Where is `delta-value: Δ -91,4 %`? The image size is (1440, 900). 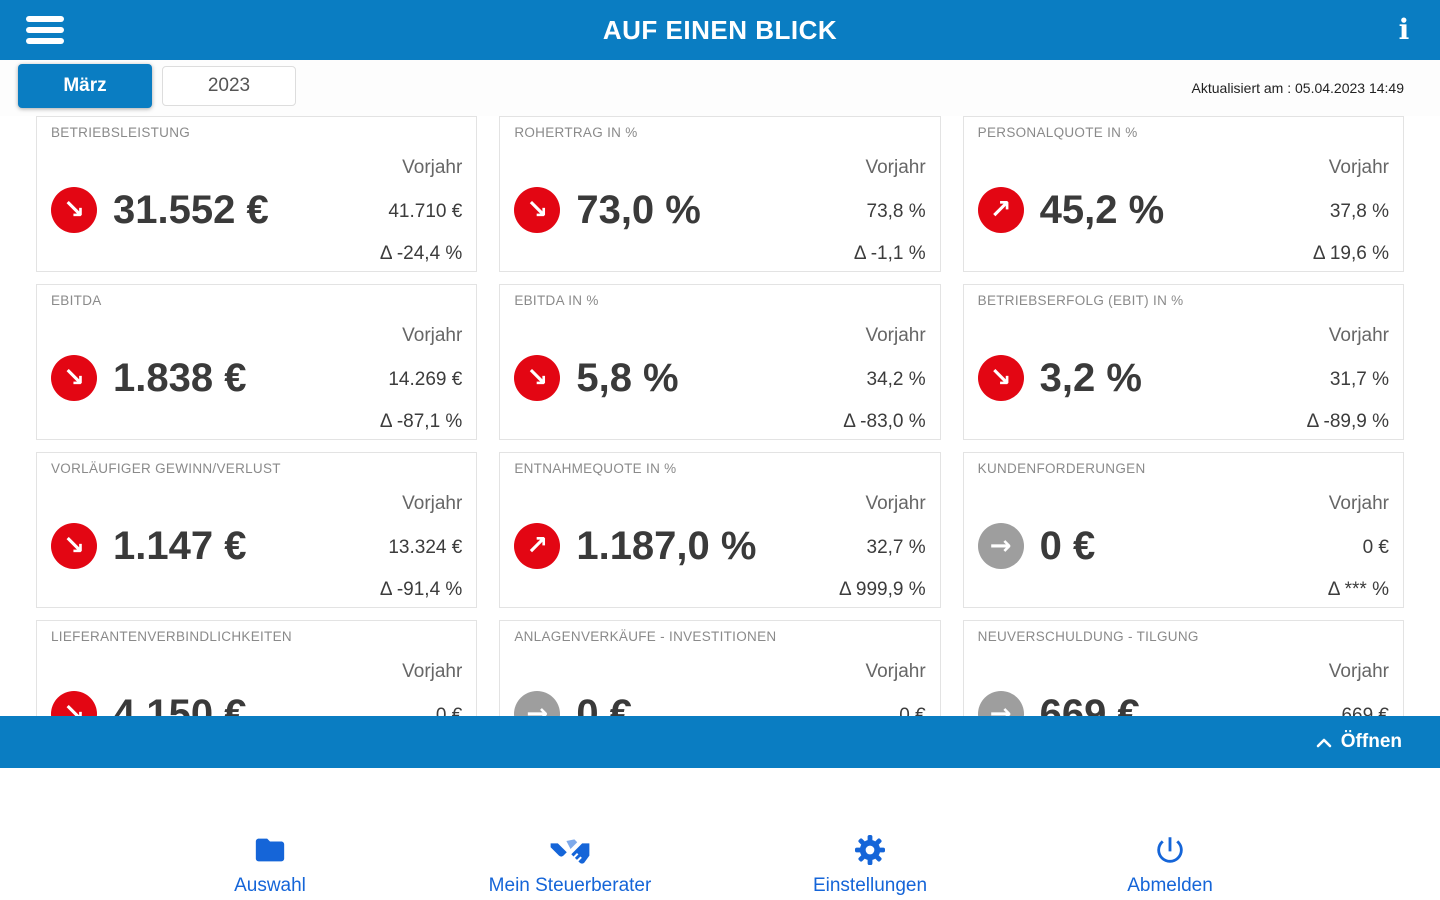 delta-value: Δ -91,4 % is located at coordinates (421, 589).